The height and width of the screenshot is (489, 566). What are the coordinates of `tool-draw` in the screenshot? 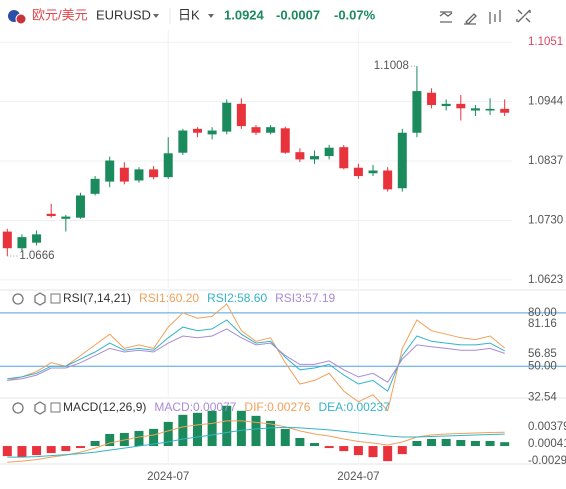 It's located at (470, 19).